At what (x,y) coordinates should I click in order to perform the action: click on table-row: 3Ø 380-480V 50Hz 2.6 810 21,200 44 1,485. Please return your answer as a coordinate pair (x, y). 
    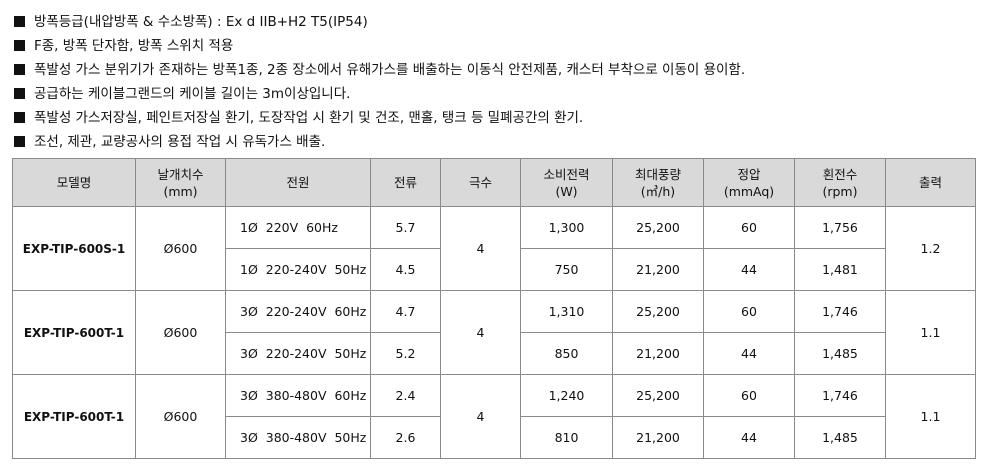
    Looking at the image, I should click on (494, 437).